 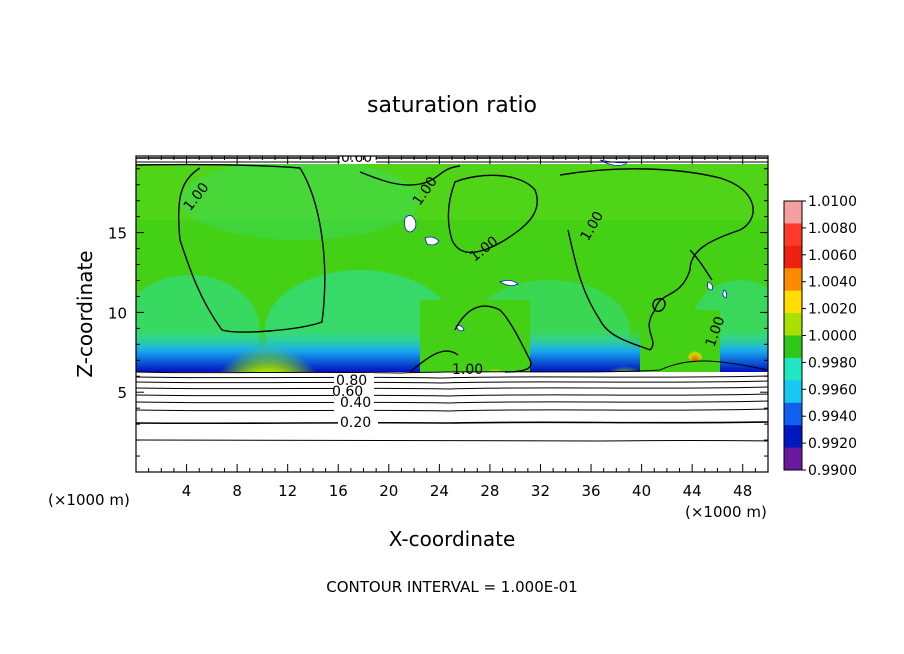 I want to click on colorbar-tick-label: 1.0080, so click(x=832, y=229).